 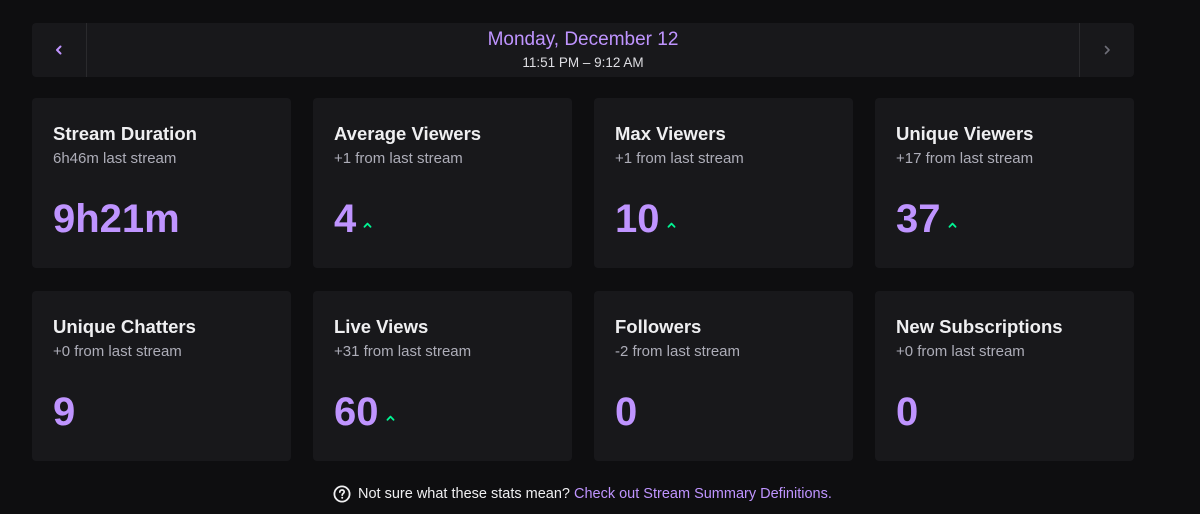 What do you see at coordinates (670, 133) in the screenshot?
I see `stat-title: Max Viewers` at bounding box center [670, 133].